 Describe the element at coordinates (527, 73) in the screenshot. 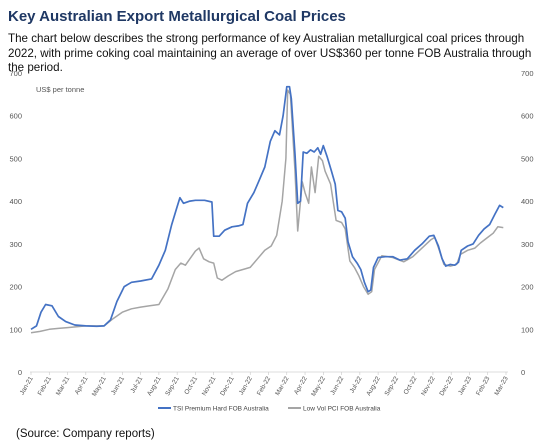

I see `y-tick-label-right: 700` at that location.